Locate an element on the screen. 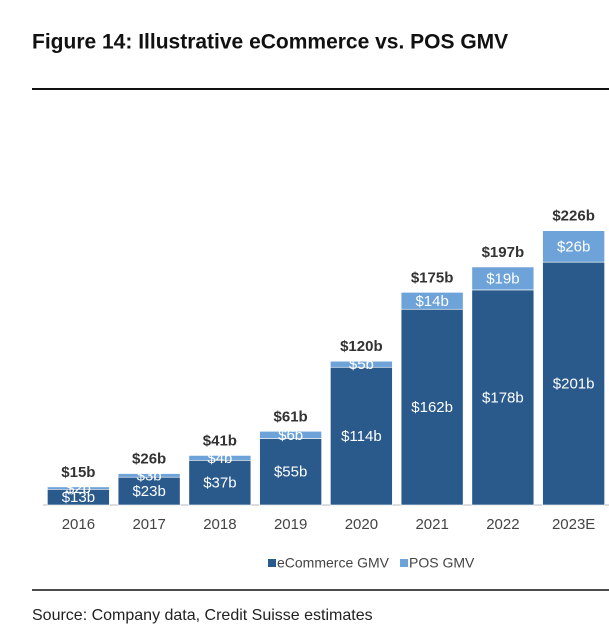 The image size is (609, 637). value-label: $6b is located at coordinates (290, 435).